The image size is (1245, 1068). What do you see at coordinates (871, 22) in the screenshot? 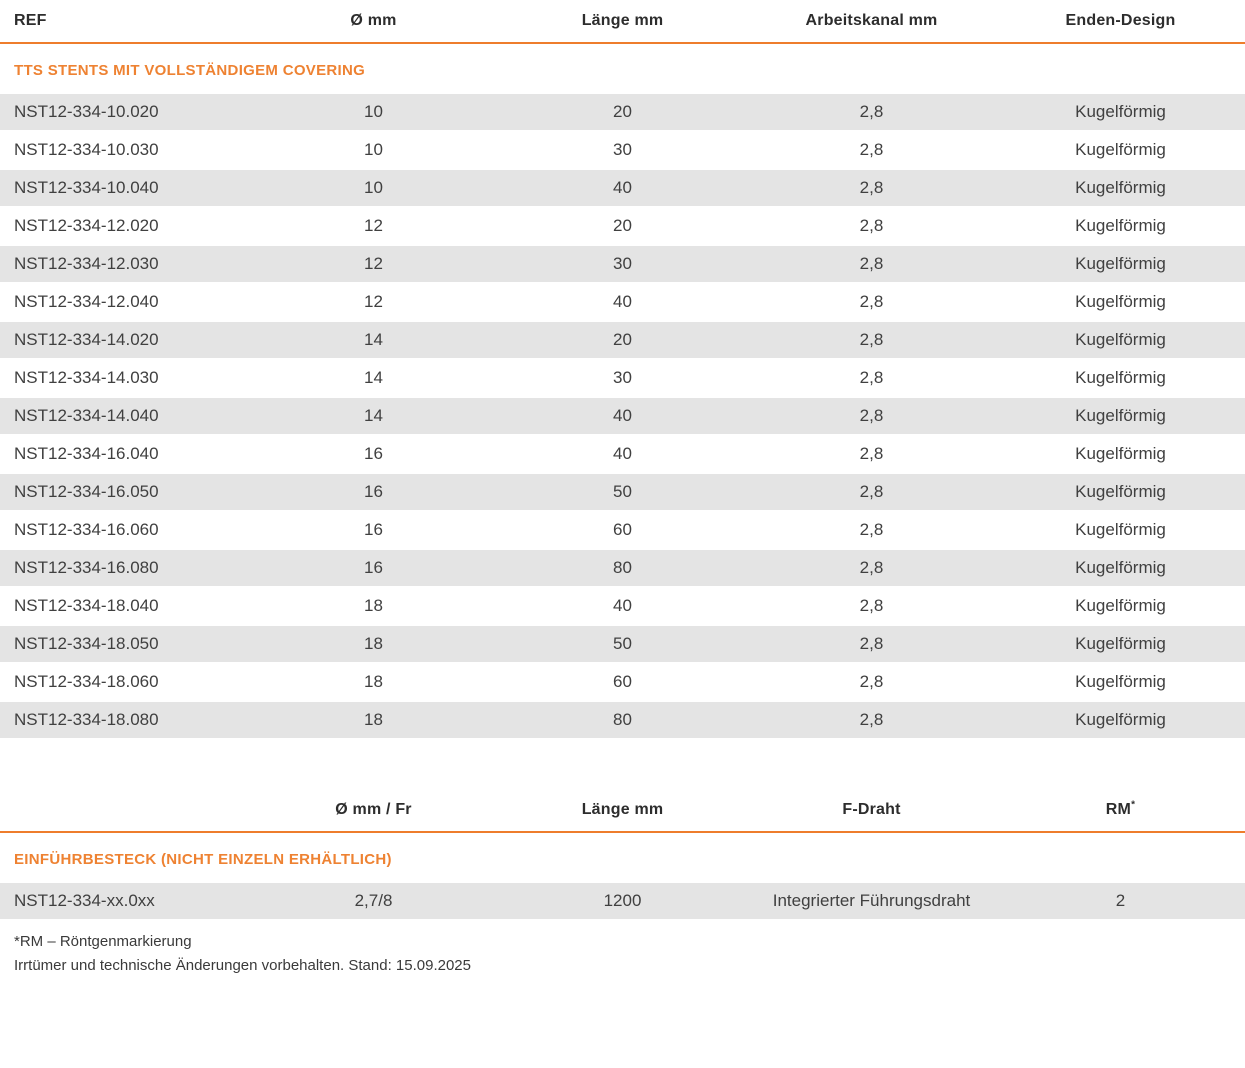
I see `col-header-working-channel: Arbeitskanal mm` at bounding box center [871, 22].